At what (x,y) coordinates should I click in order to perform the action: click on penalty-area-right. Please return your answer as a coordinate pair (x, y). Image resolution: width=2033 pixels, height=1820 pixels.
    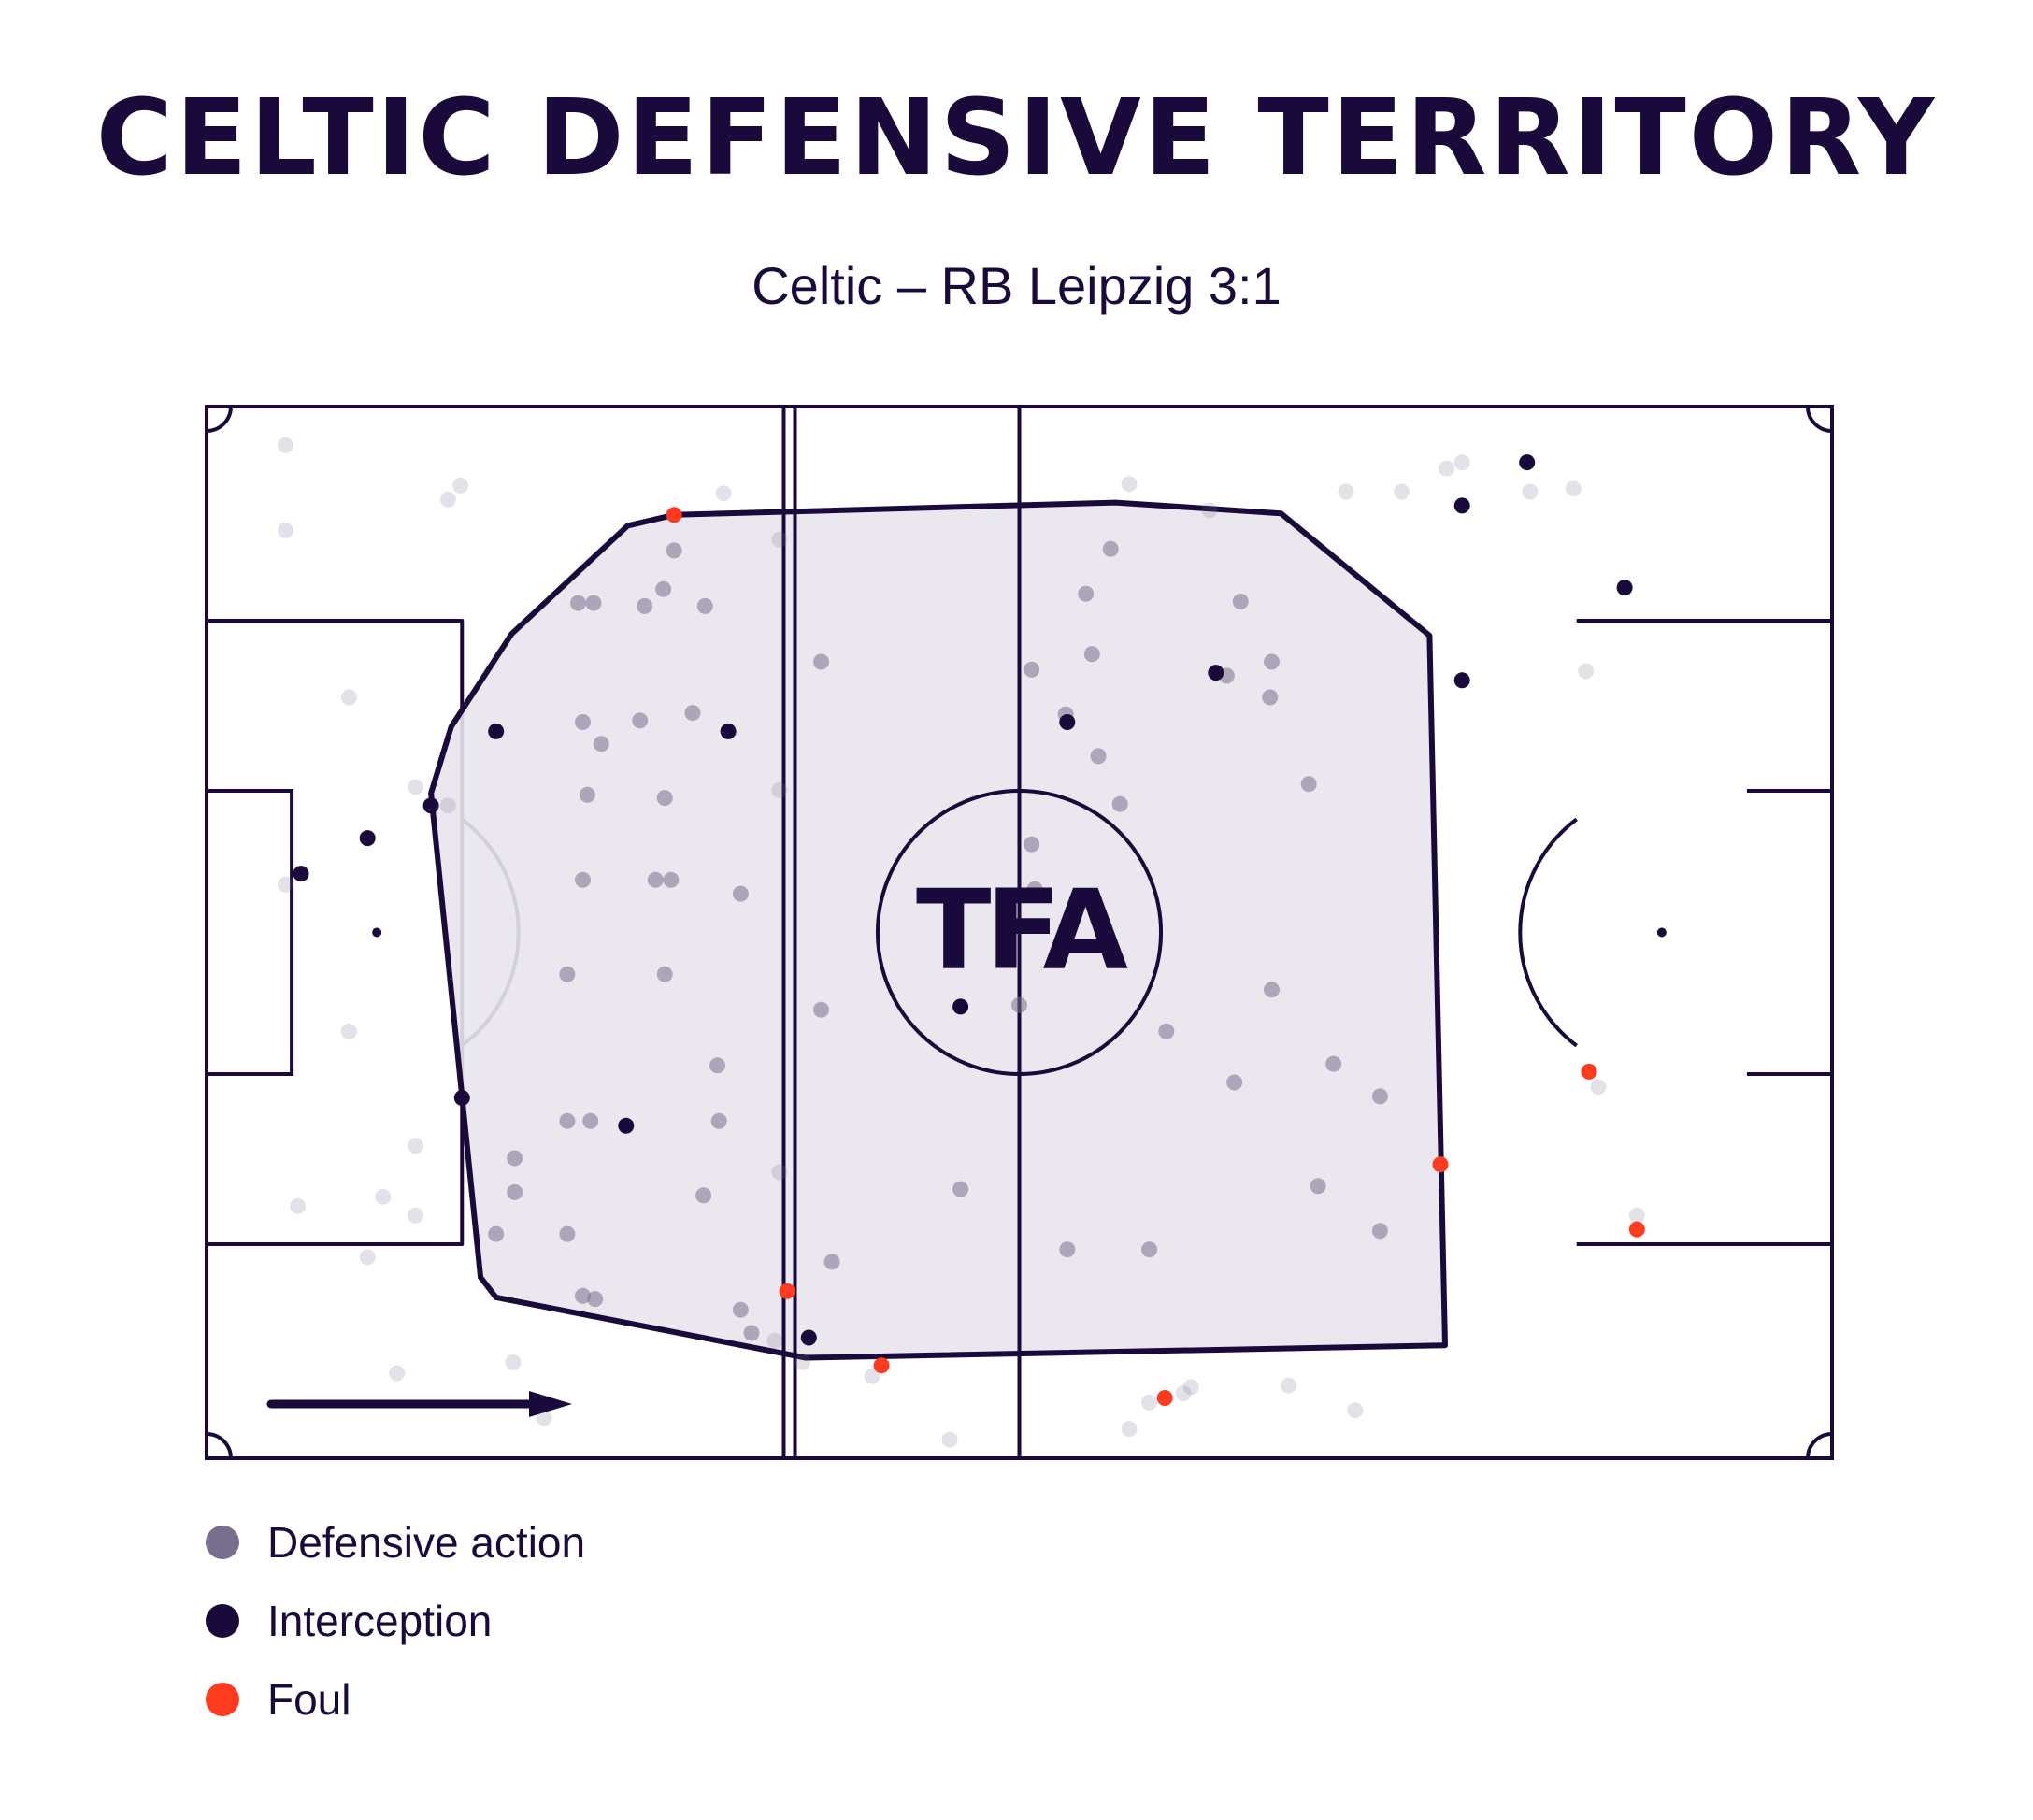
    Looking at the image, I should click on (1705, 932).